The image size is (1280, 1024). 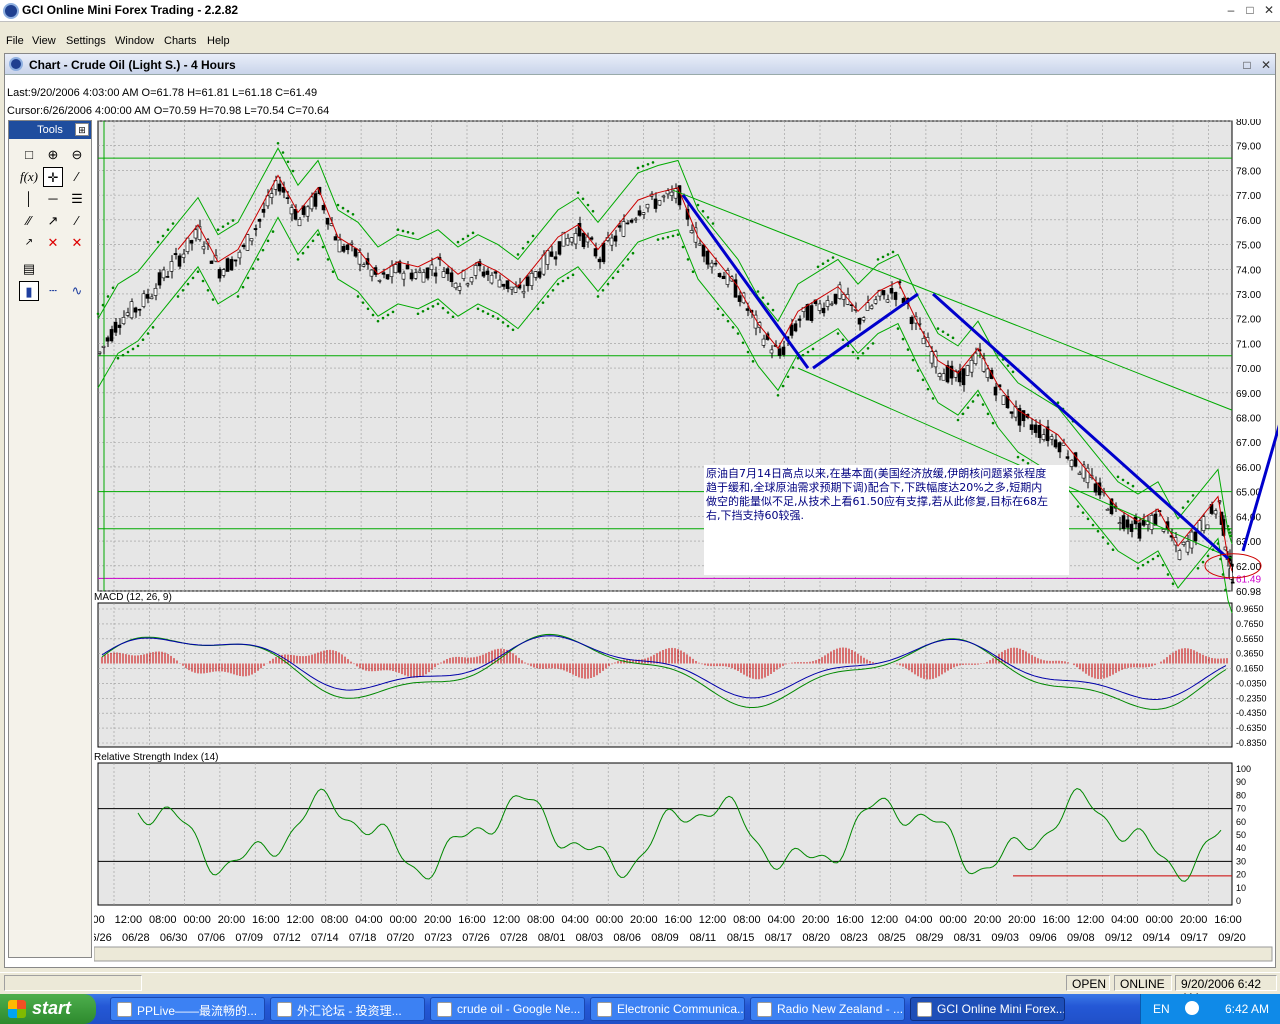 I want to click on date-axis-label: 08/06, so click(x=627, y=938).